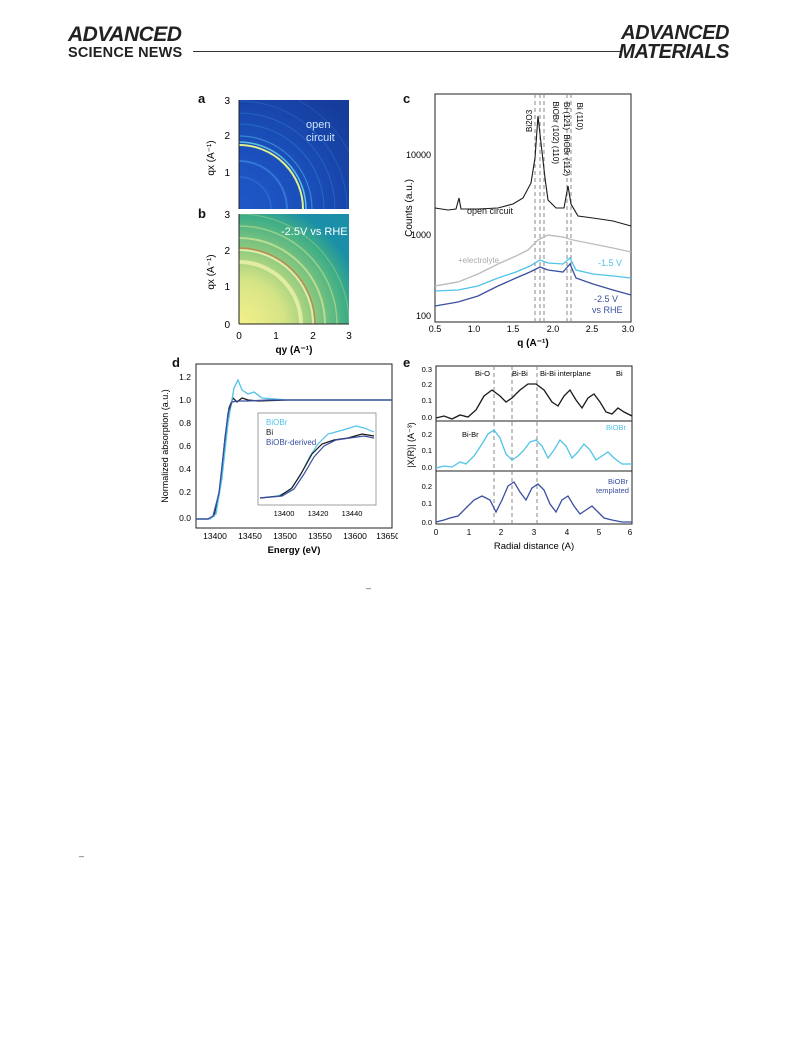  What do you see at coordinates (435, 329) in the screenshot?
I see `panel-c-xtick-0: 0.5` at bounding box center [435, 329].